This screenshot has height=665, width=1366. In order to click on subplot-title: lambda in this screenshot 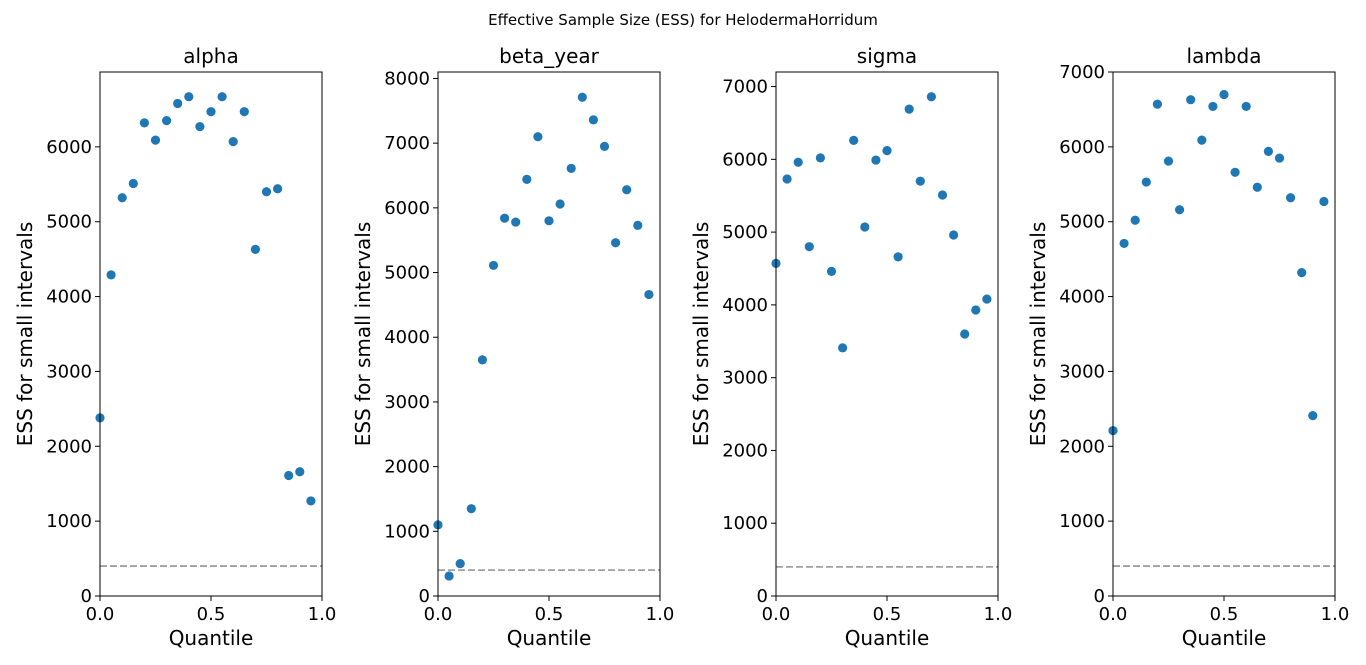, I will do `click(1224, 56)`.